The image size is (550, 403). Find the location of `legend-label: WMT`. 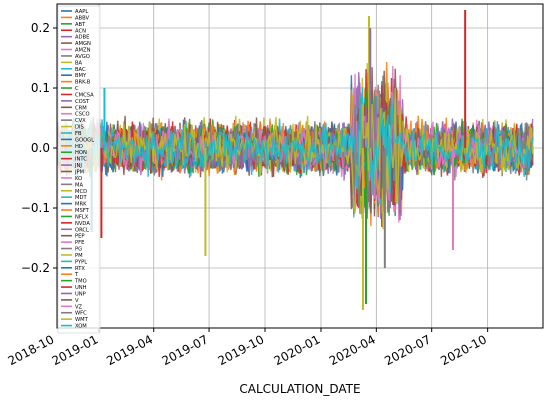

legend-label: WMT is located at coordinates (82, 320).